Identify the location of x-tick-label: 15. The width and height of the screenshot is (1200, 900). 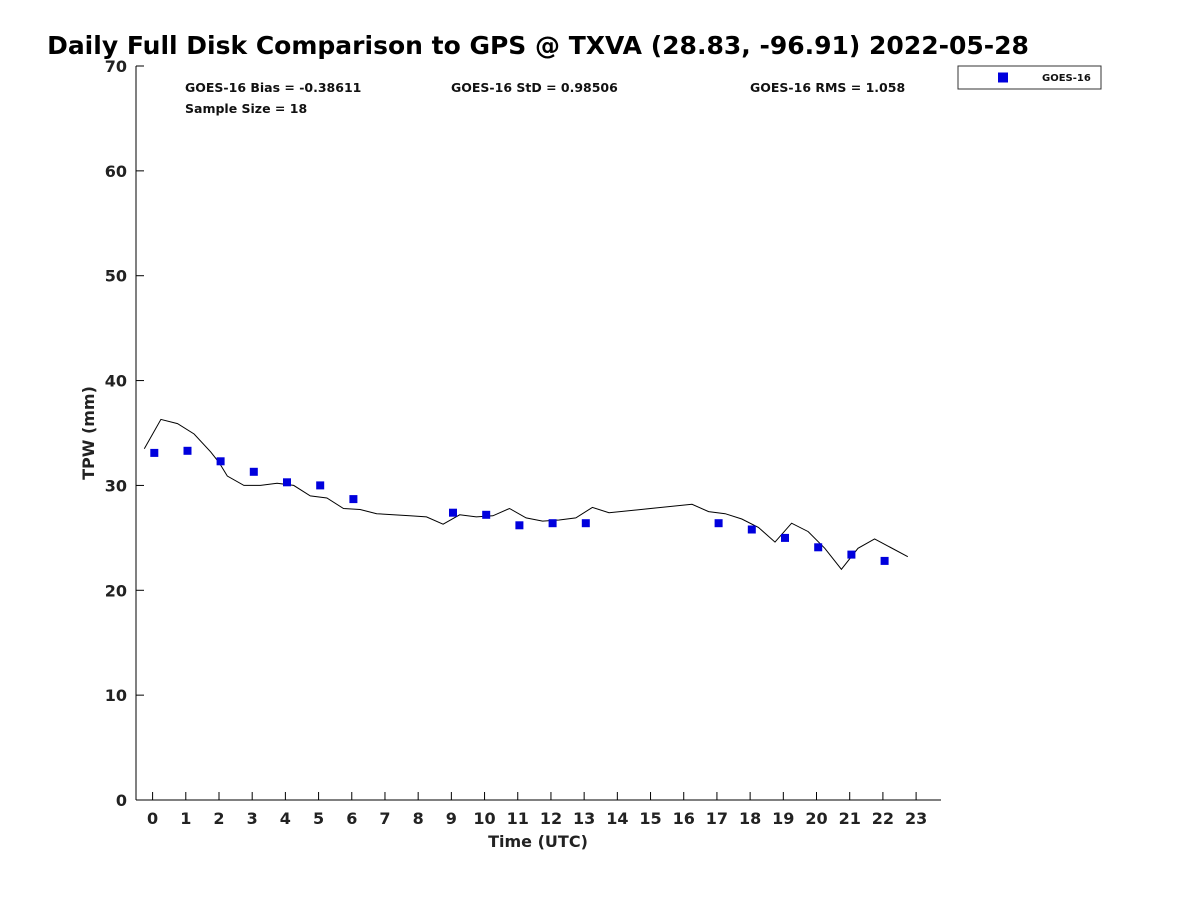
(650, 818).